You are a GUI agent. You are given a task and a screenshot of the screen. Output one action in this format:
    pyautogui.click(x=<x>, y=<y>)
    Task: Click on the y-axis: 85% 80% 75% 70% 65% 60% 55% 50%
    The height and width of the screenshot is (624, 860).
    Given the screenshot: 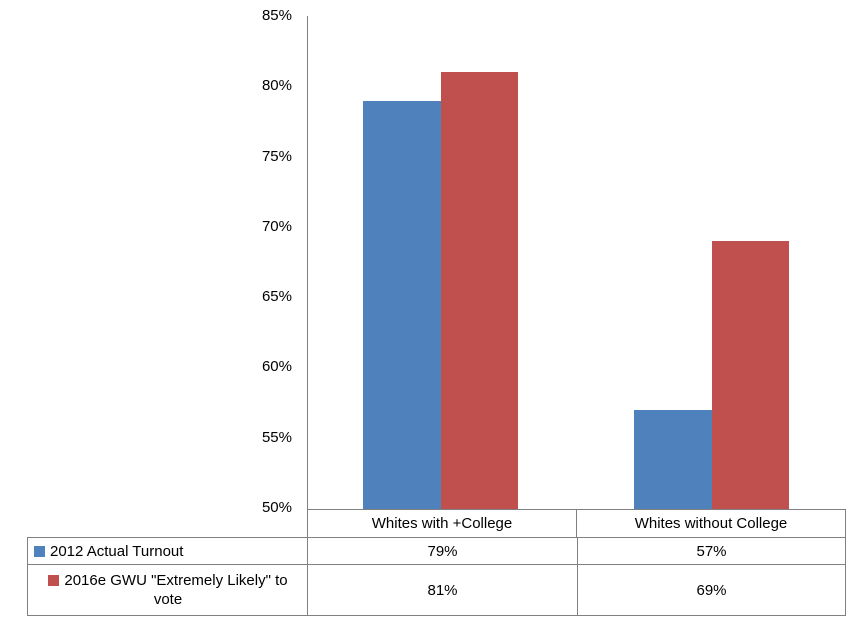 What is the action you would take?
    pyautogui.click(x=251, y=262)
    